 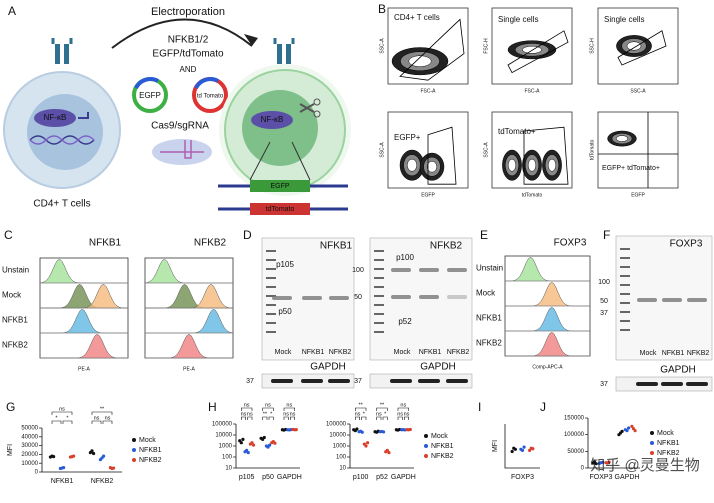 What do you see at coordinates (583, 469) in the screenshot?
I see `y-tick-label: 0` at bounding box center [583, 469].